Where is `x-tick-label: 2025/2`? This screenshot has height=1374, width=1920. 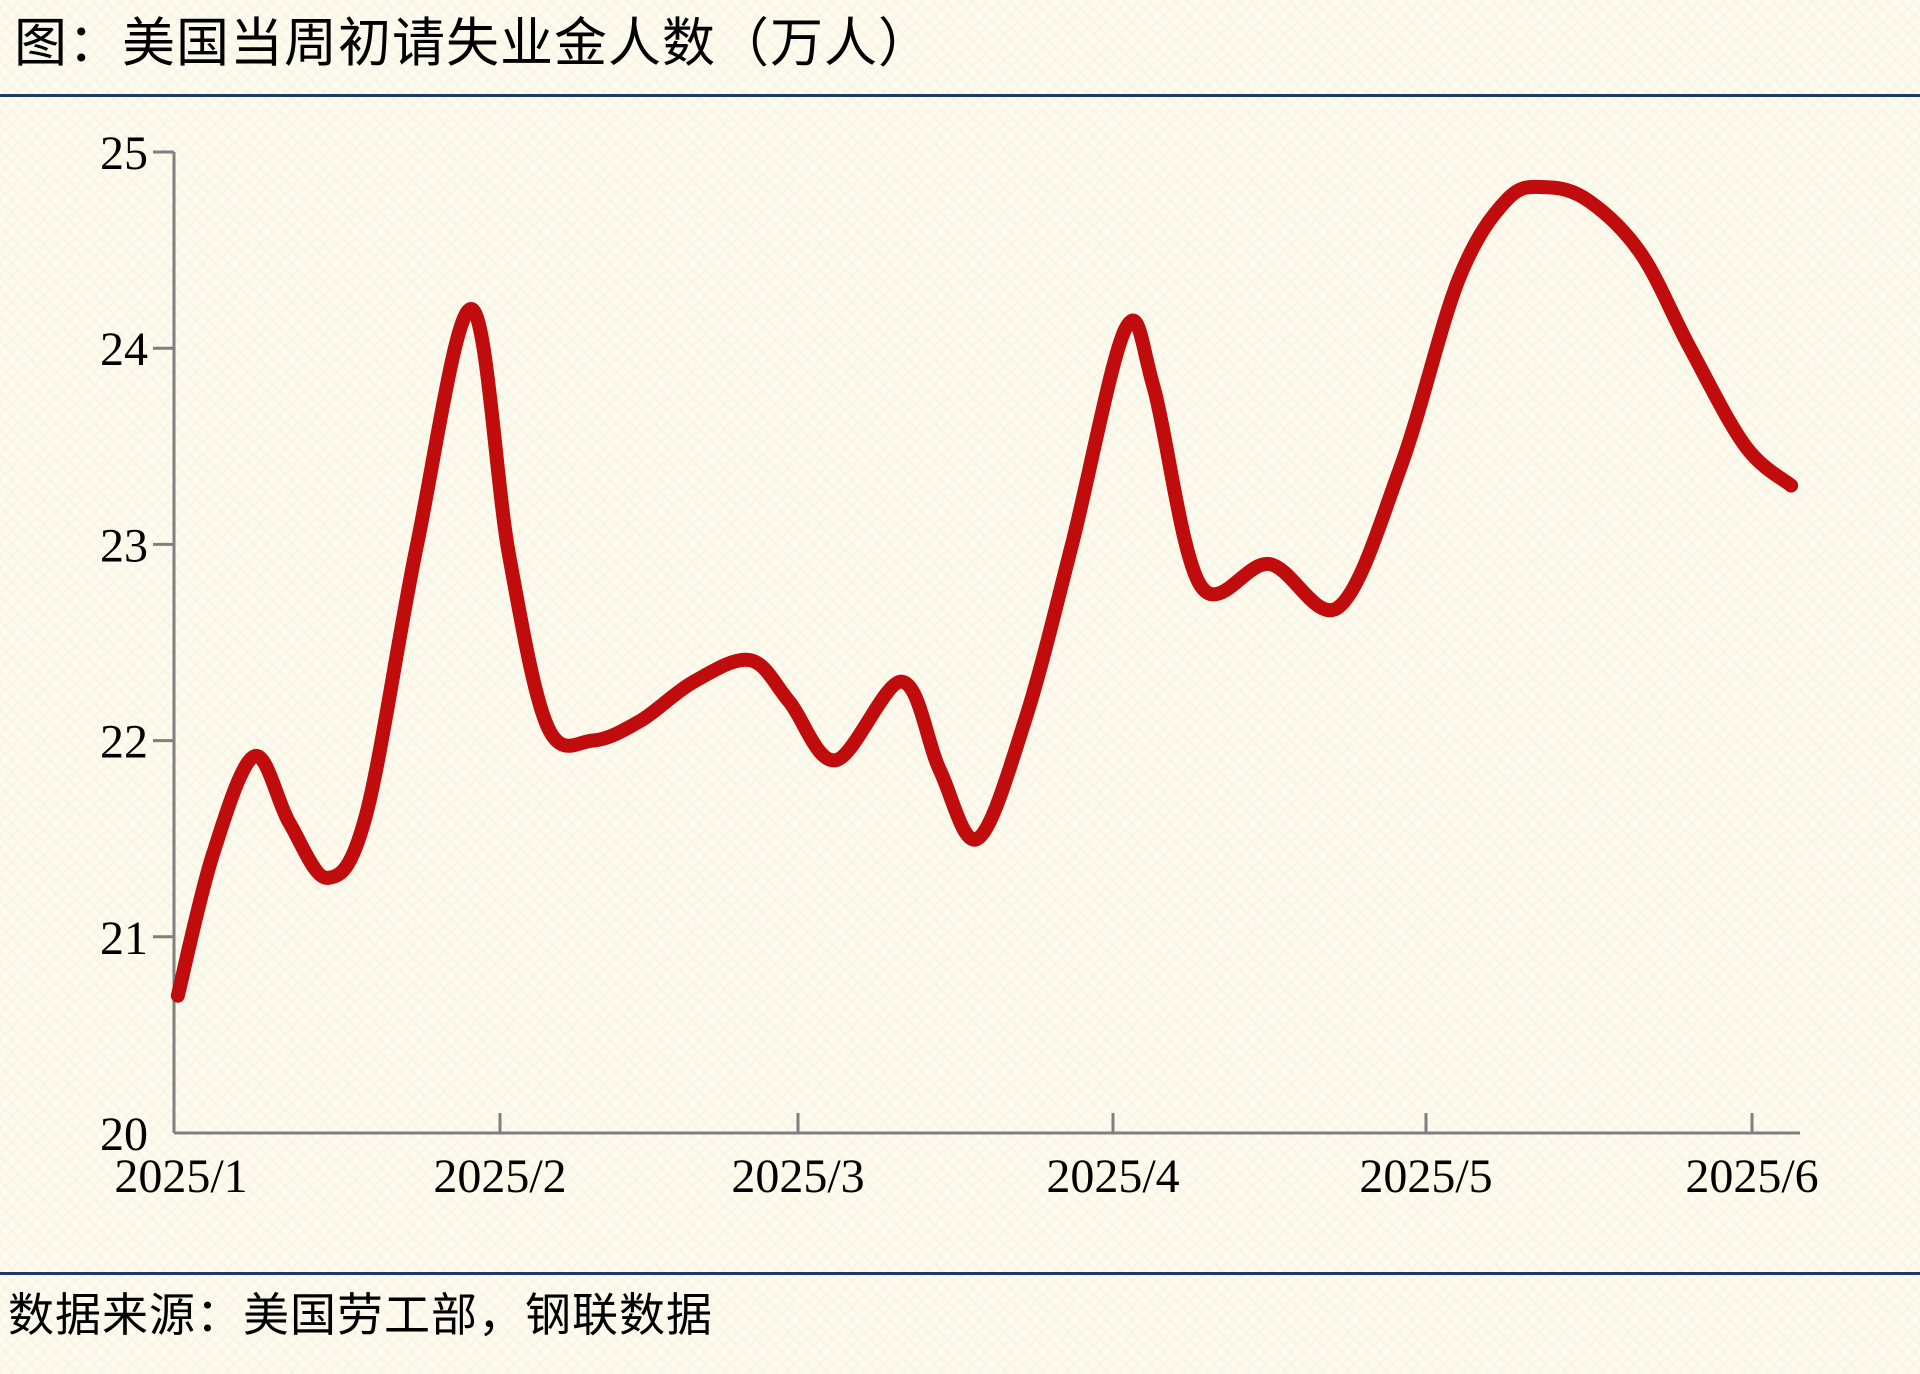
x-tick-label: 2025/2 is located at coordinates (499, 1176).